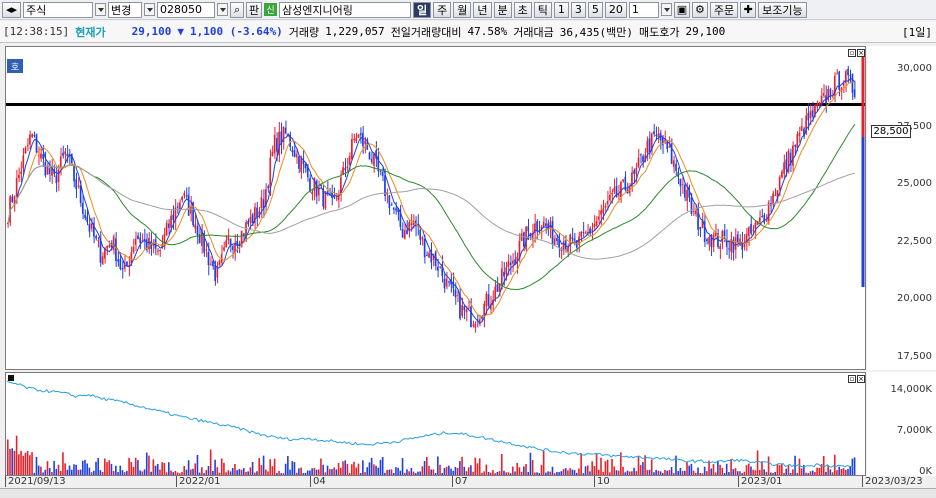  Describe the element at coordinates (542, 9) in the screenshot. I see `period-tick-button: 틱` at that location.